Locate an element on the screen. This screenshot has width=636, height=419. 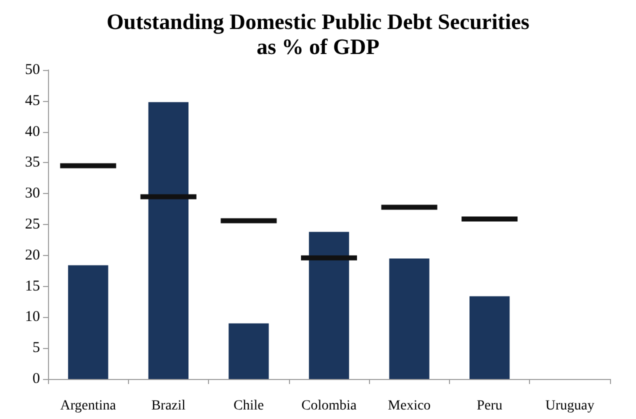
y-tick-label: 0 is located at coordinates (36, 379).